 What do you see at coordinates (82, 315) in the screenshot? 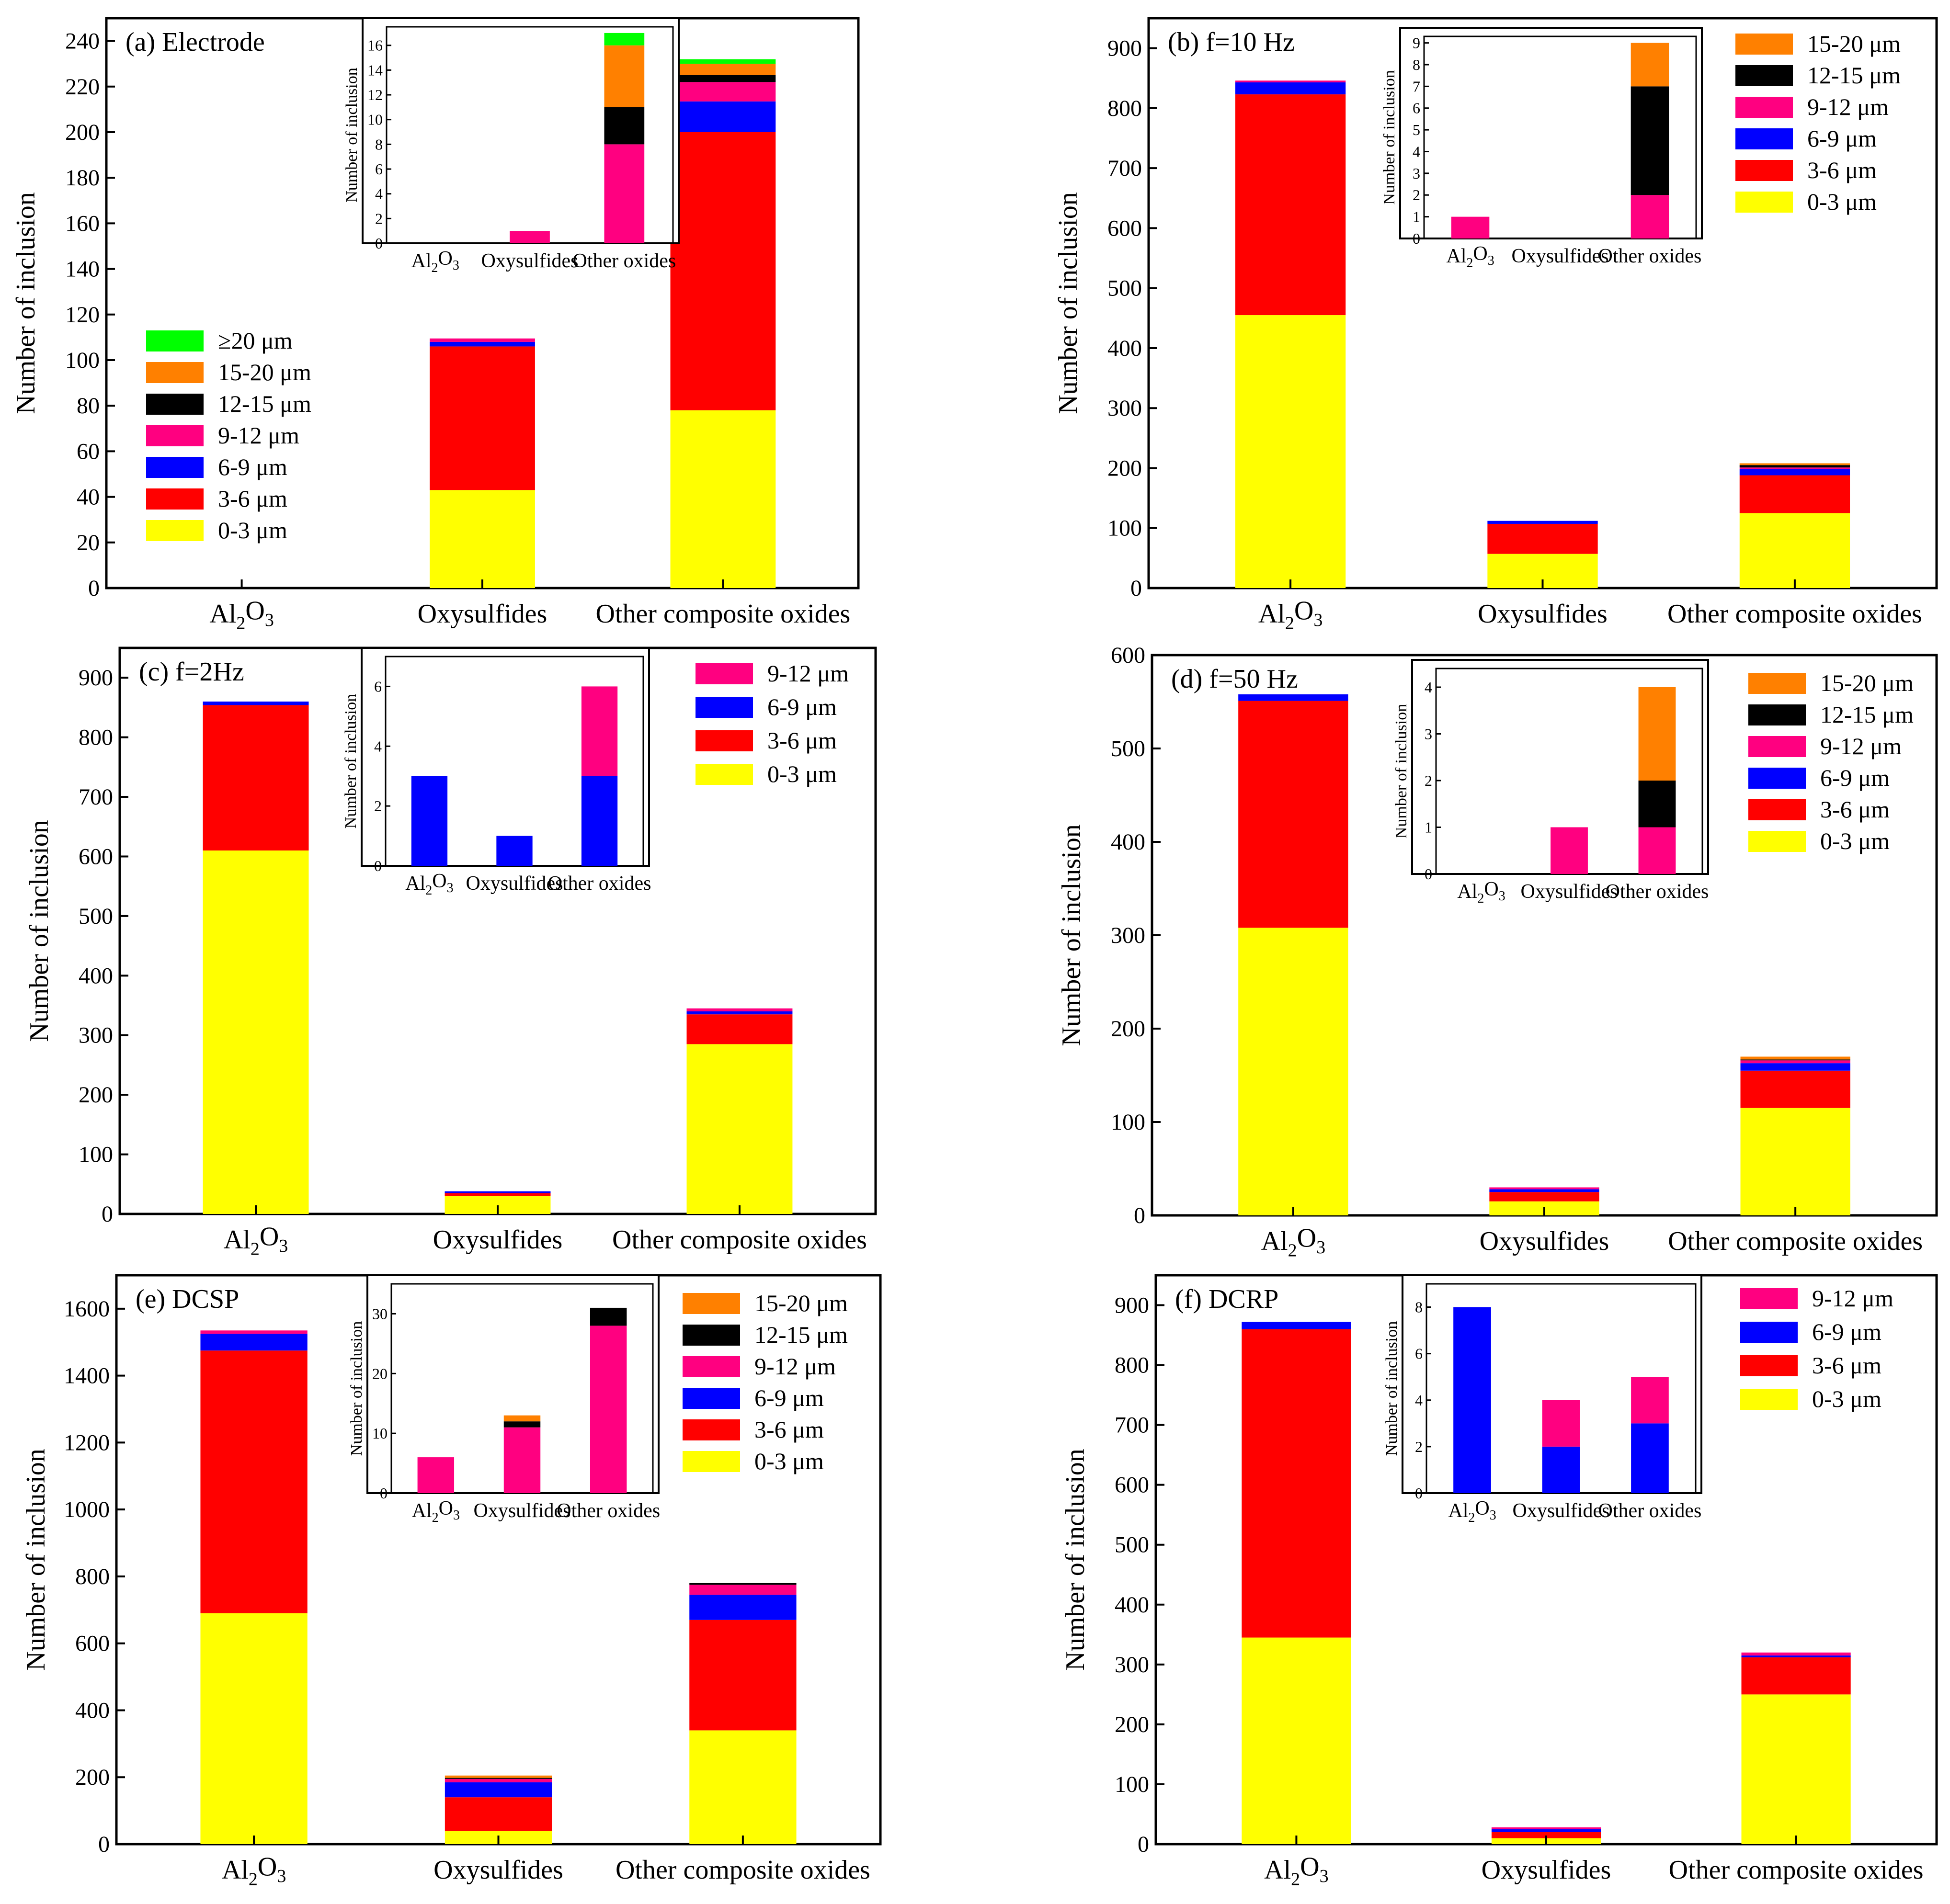
I see `y-tick-label: 120` at bounding box center [82, 315].